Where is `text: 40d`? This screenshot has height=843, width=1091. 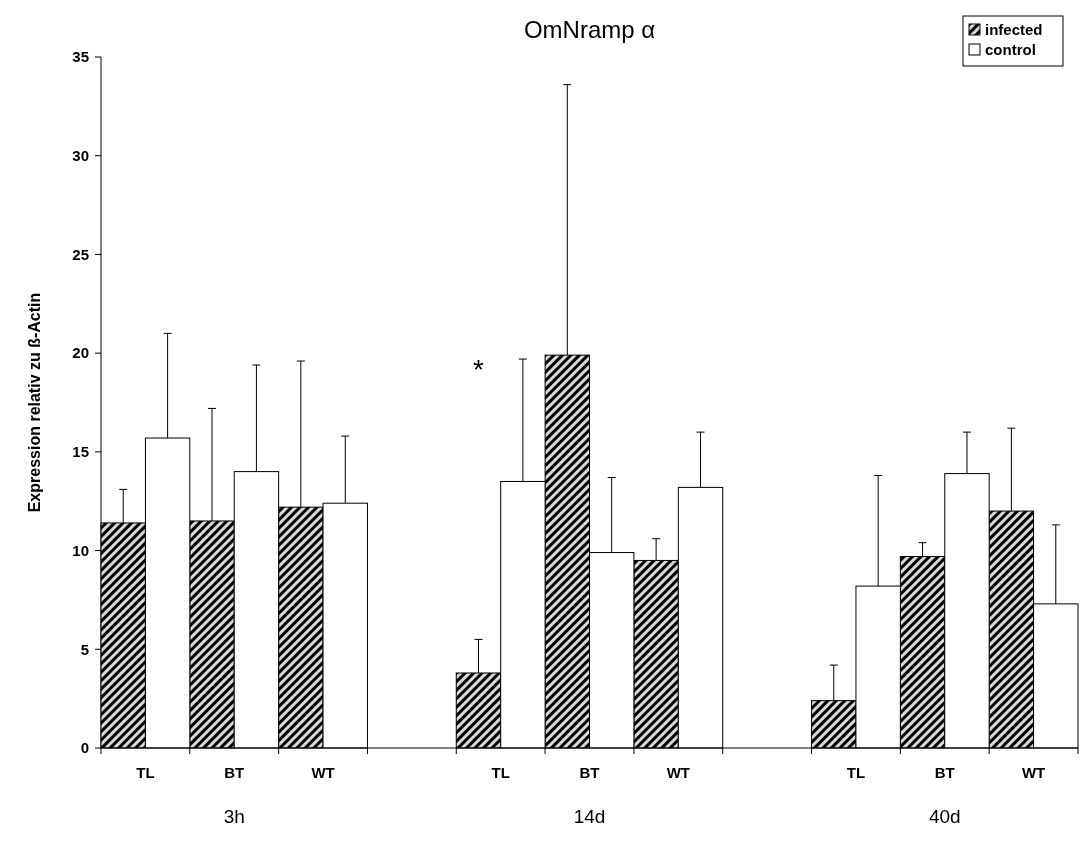
text: 40d is located at coordinates (944, 816).